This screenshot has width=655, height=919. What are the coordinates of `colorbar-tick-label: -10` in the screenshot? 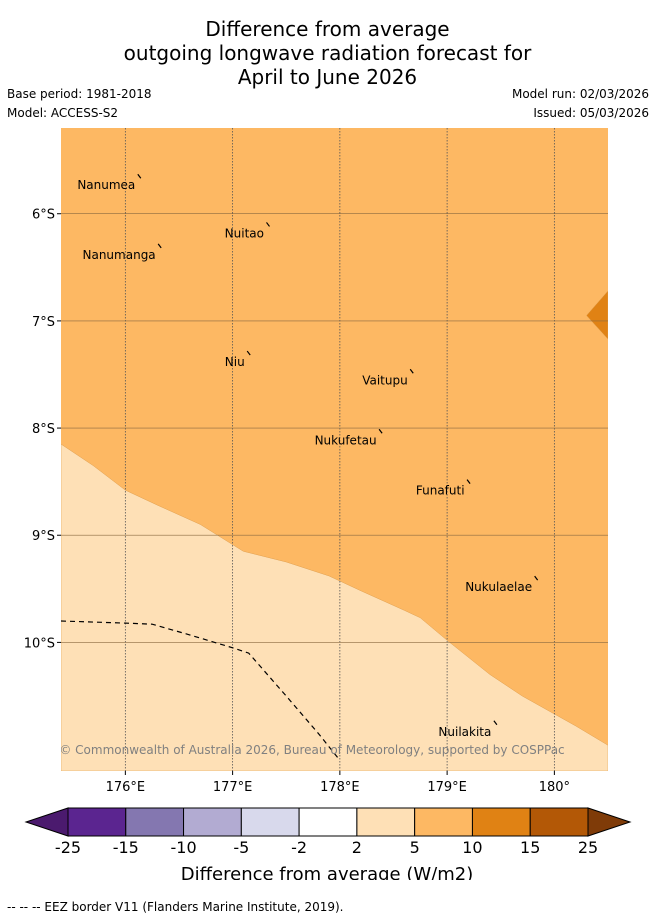 It's located at (183, 847).